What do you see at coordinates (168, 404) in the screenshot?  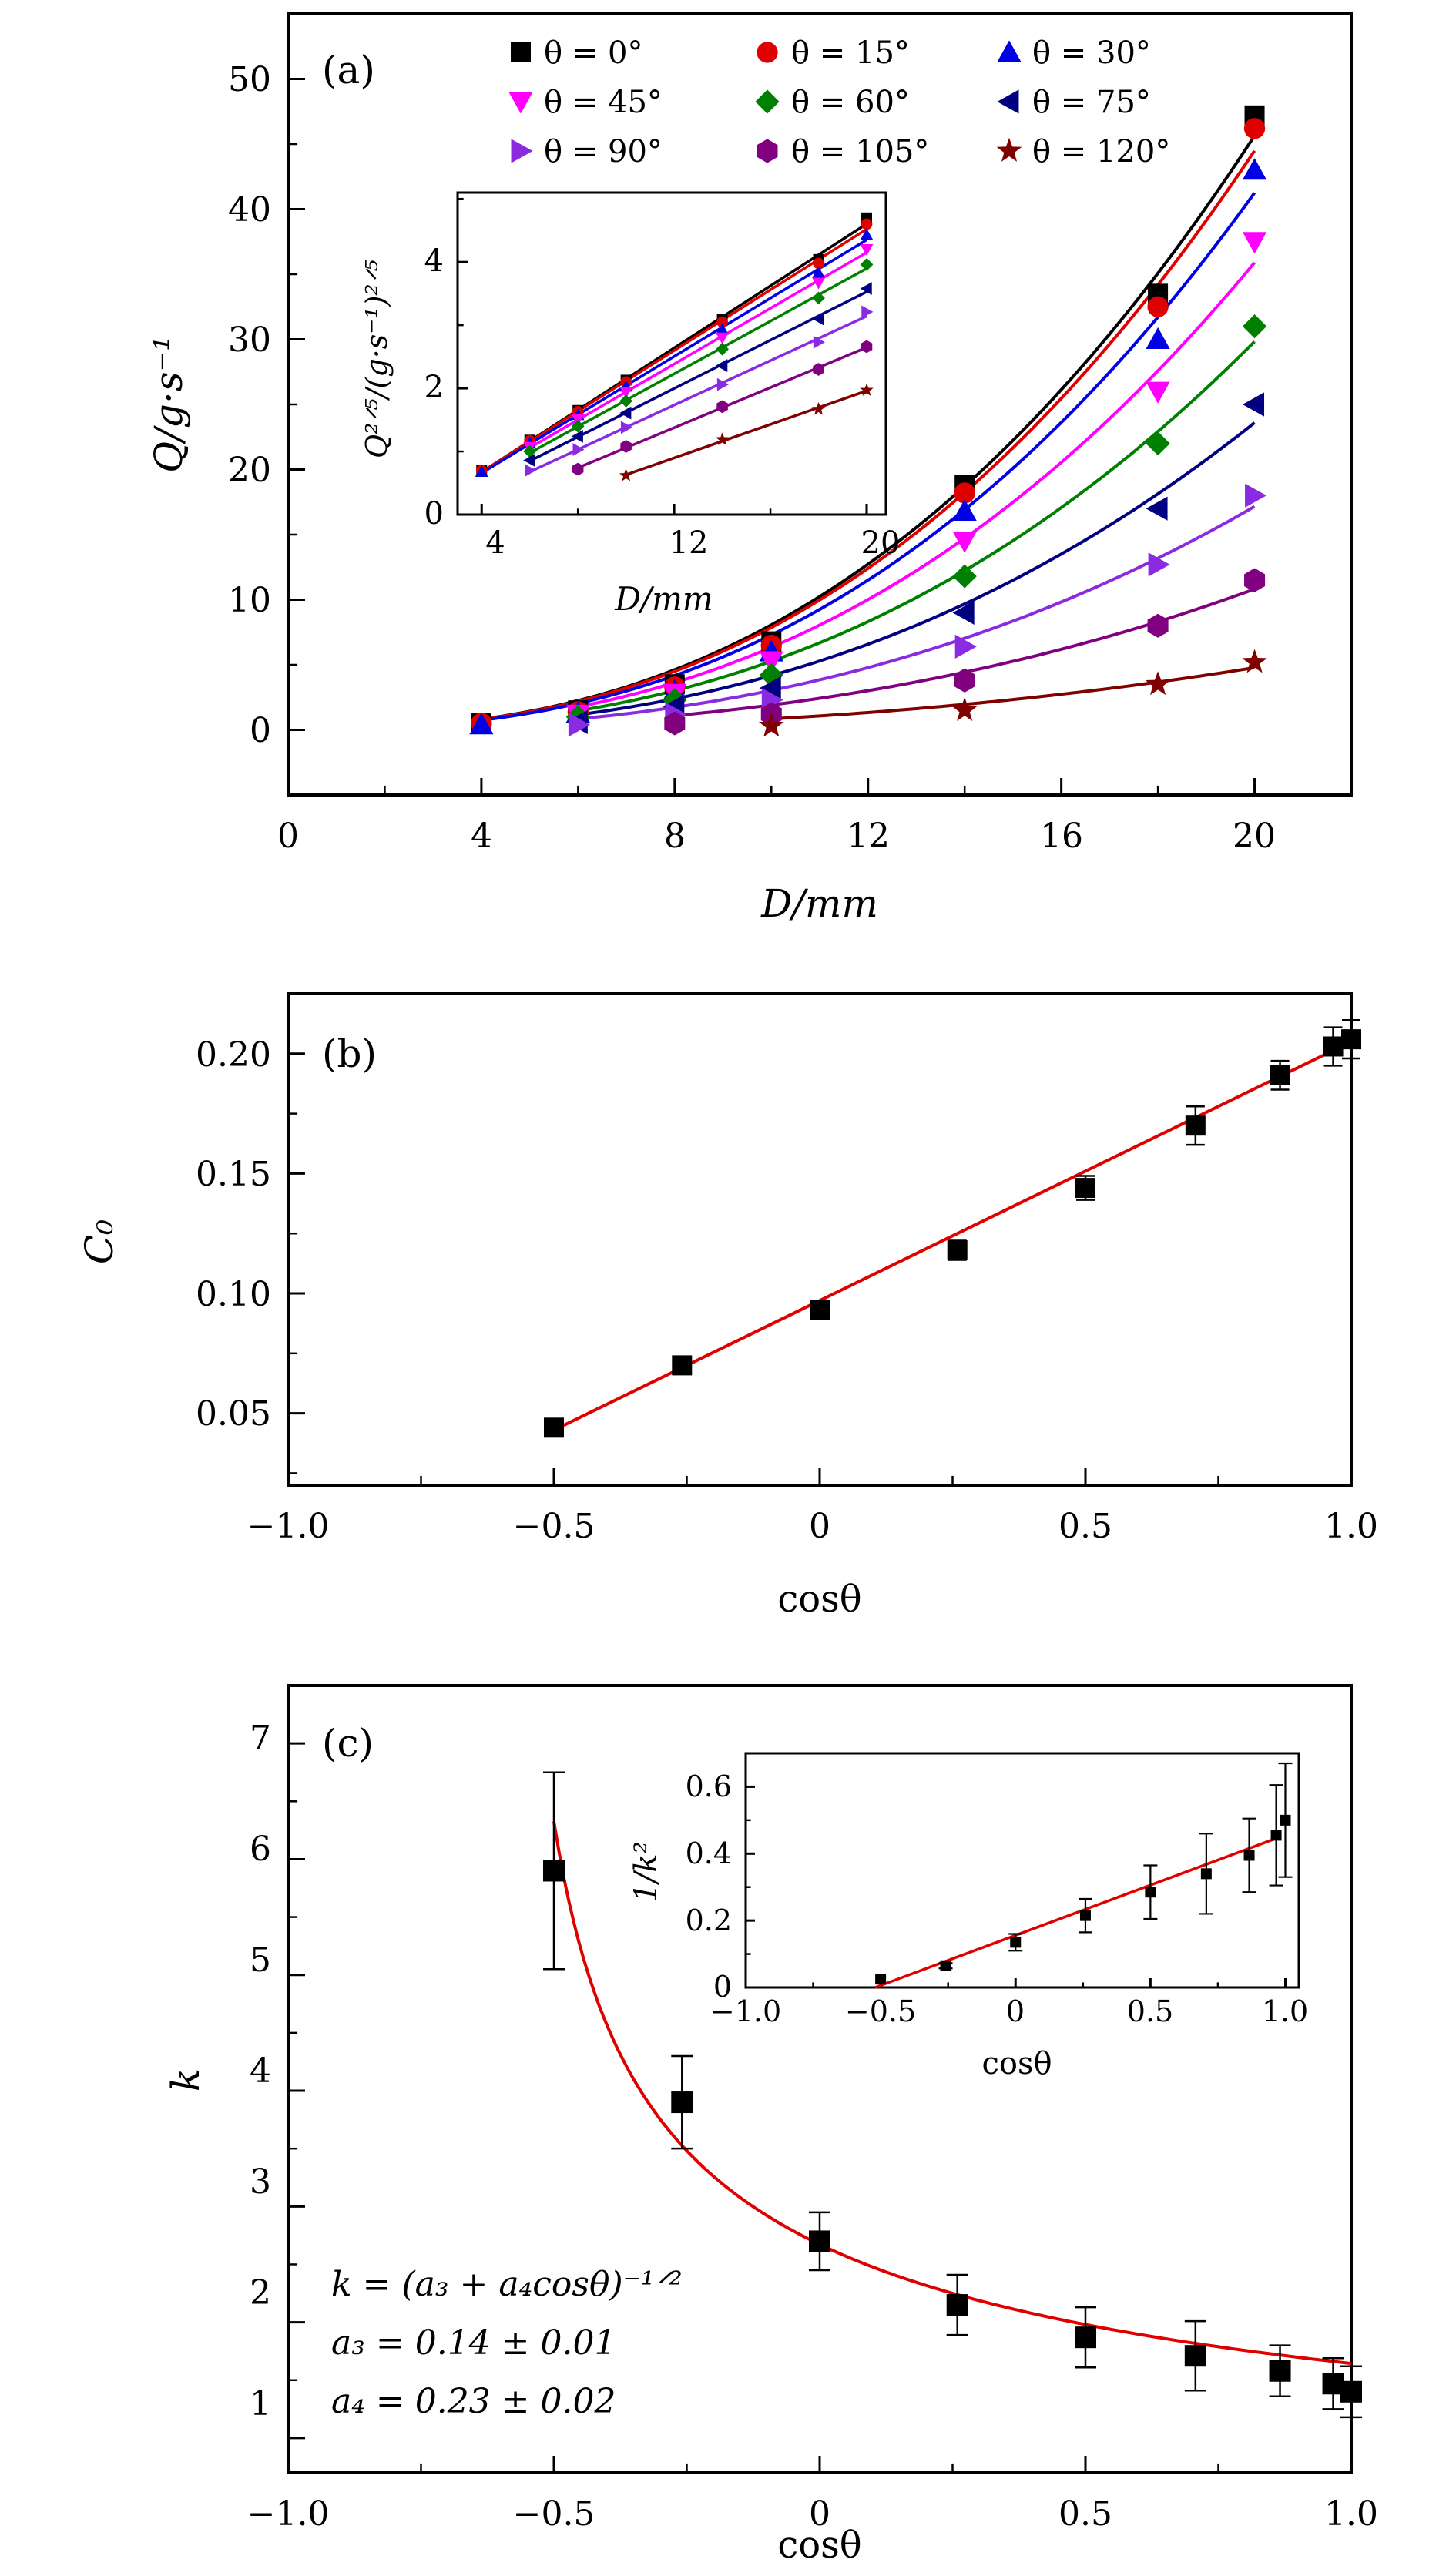 I see `panel-a-y-axis-label: Q/g·s⁻¹` at bounding box center [168, 404].